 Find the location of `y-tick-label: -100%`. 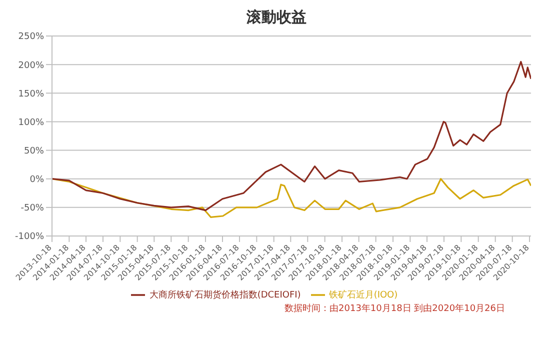

y-tick-label: -100% is located at coordinates (29, 237).